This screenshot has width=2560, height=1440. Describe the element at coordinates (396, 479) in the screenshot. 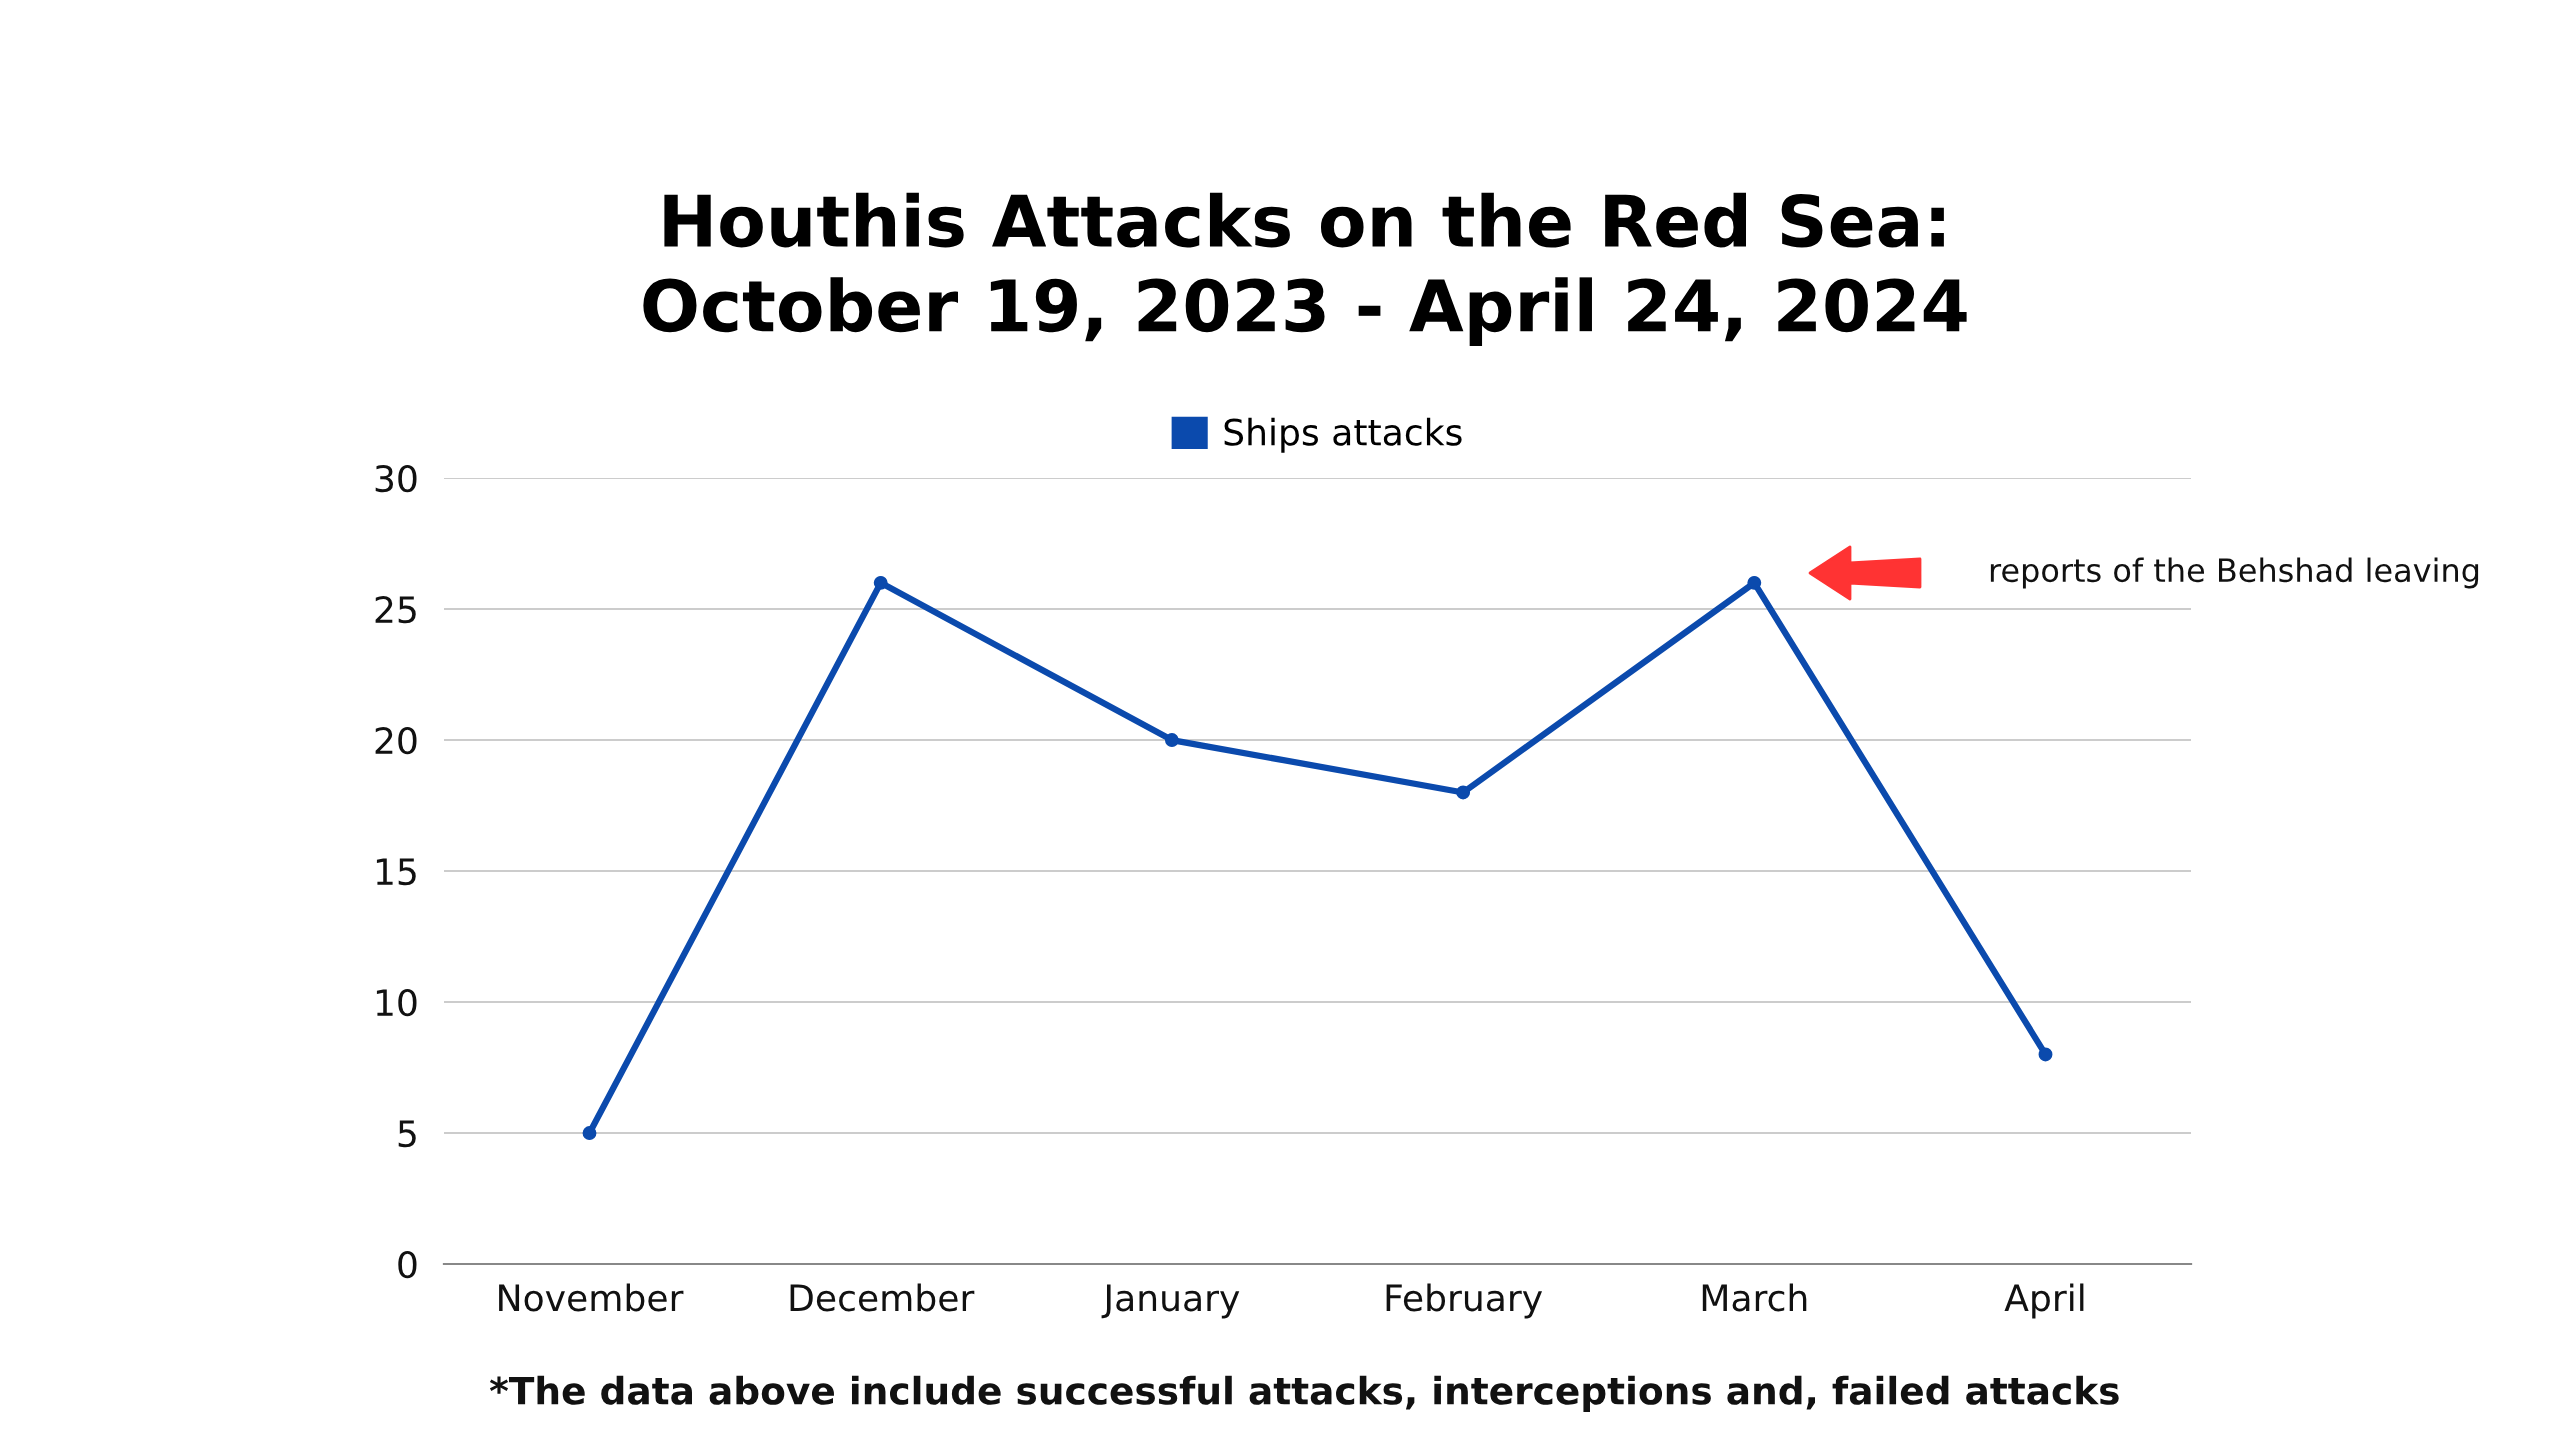

I see `y-tick-label: 30` at that location.